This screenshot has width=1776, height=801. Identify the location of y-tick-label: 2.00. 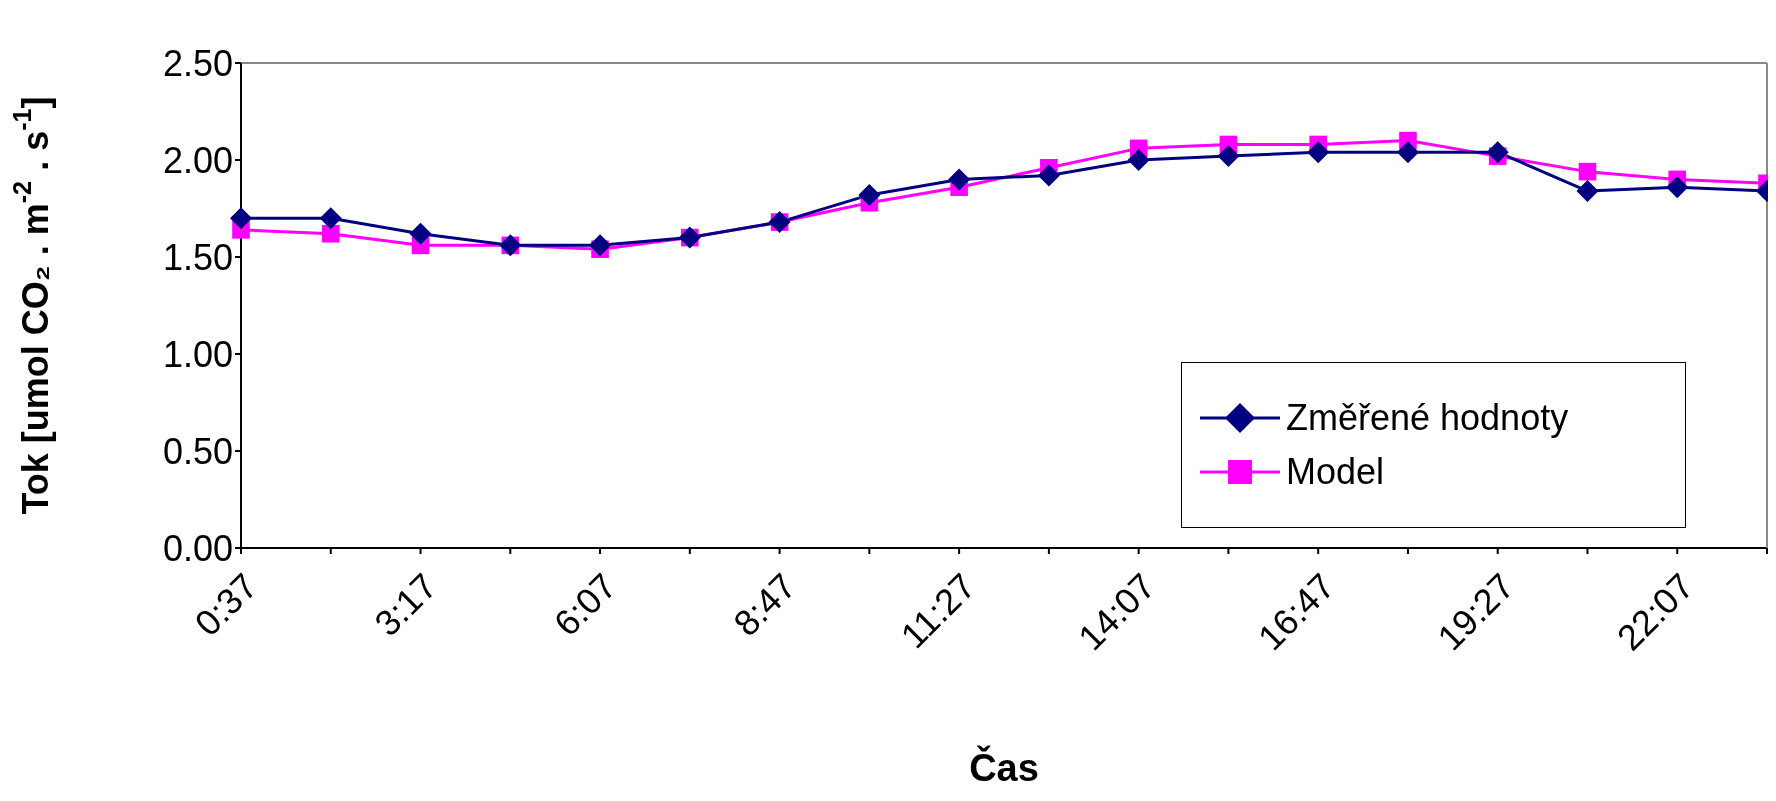
(197, 160).